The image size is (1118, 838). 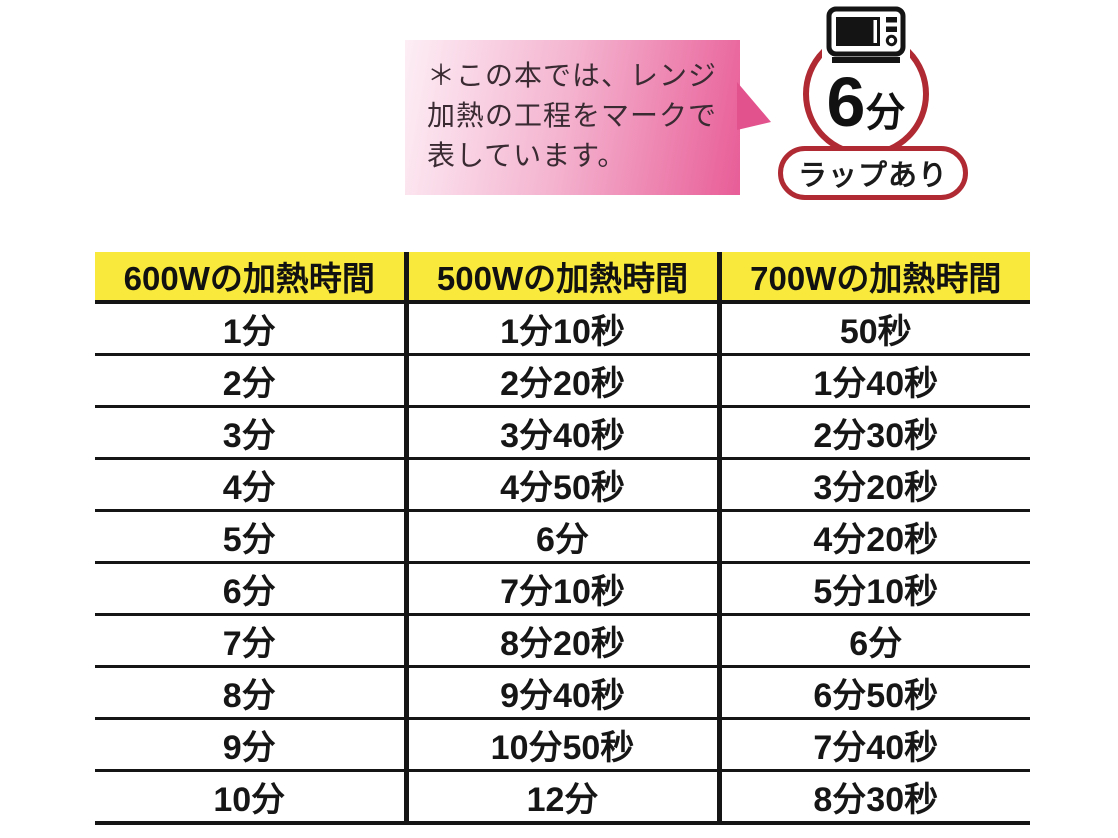 I want to click on table-cell: 7分10秒, so click(x=562, y=589).